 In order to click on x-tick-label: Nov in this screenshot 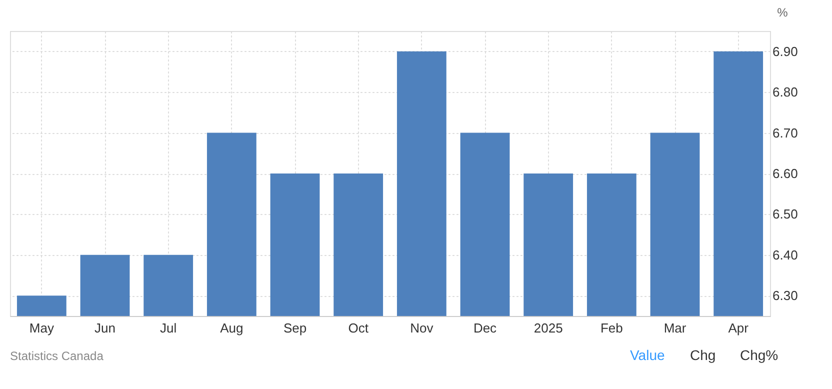, I will do `click(422, 328)`.